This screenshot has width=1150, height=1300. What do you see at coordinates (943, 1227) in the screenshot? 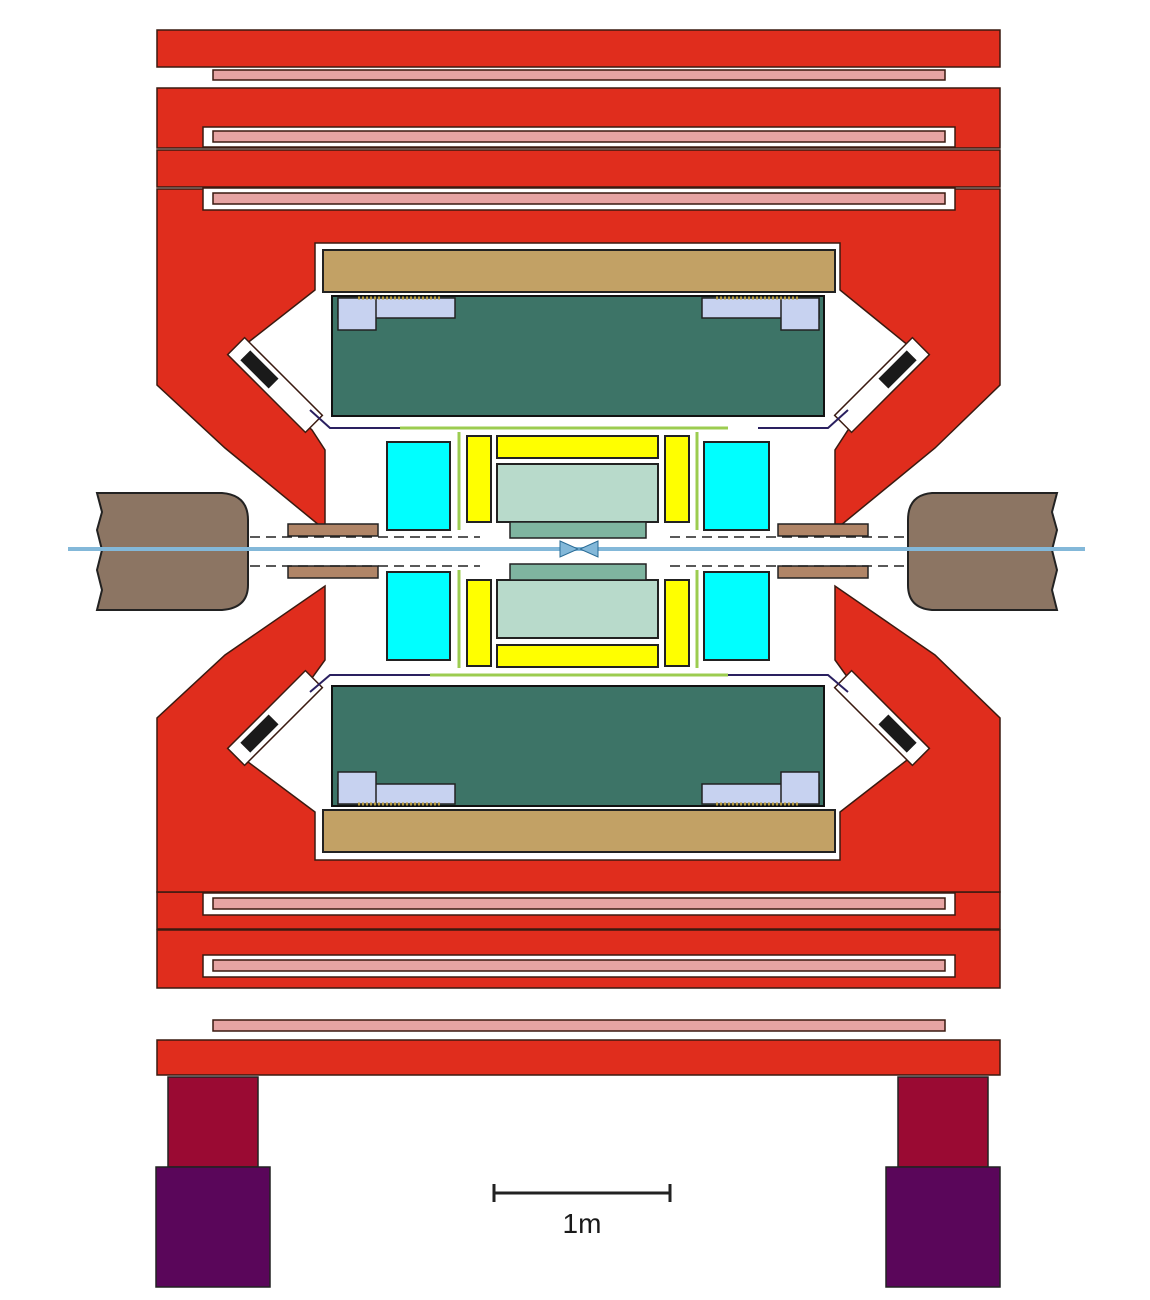
I see `support-lower-right` at bounding box center [943, 1227].